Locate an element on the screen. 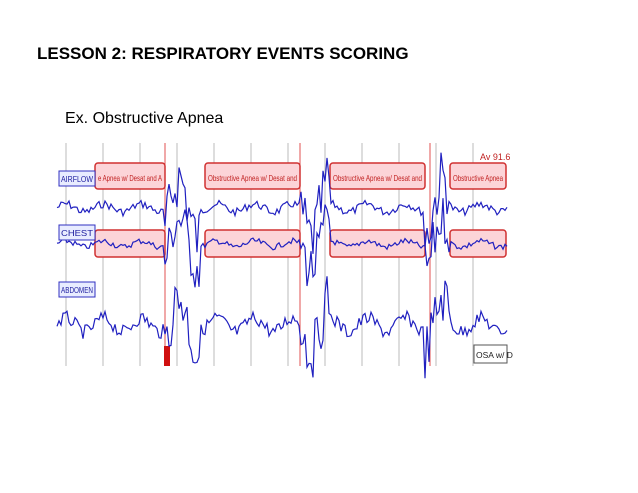 This screenshot has height=493, width=638. airflow-trace is located at coordinates (282, 203).